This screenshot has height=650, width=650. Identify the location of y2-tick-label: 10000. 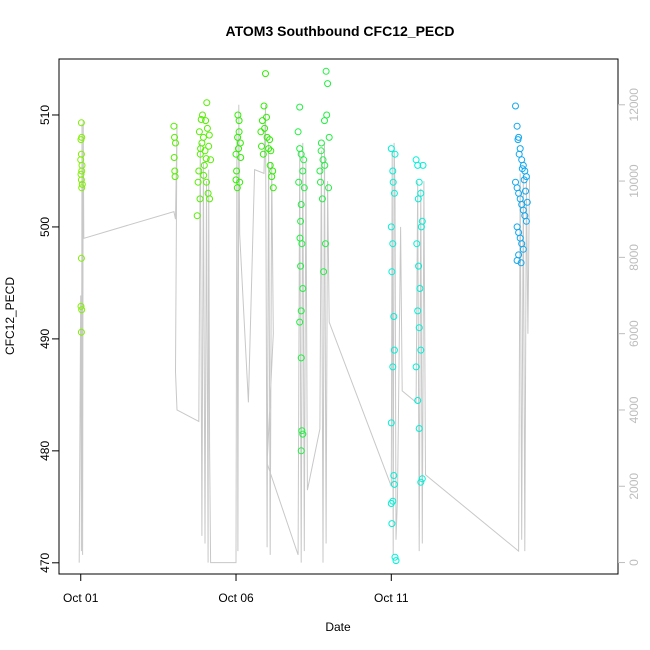
(634, 181).